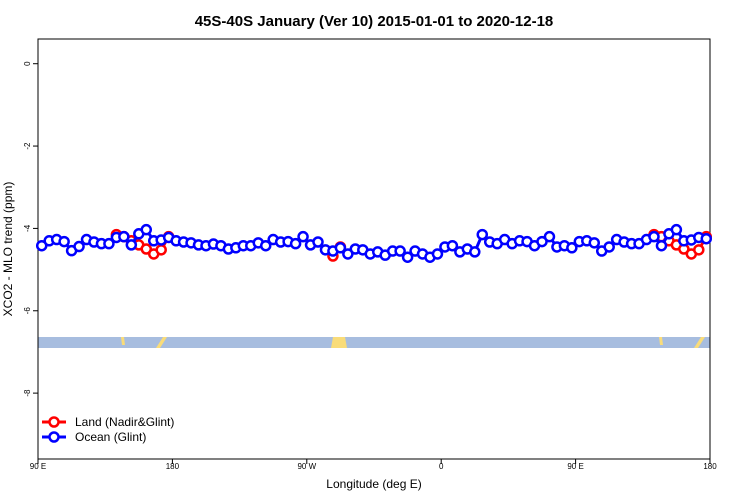  Describe the element at coordinates (27, 146) in the screenshot. I see `y-tick-label: -2` at that location.